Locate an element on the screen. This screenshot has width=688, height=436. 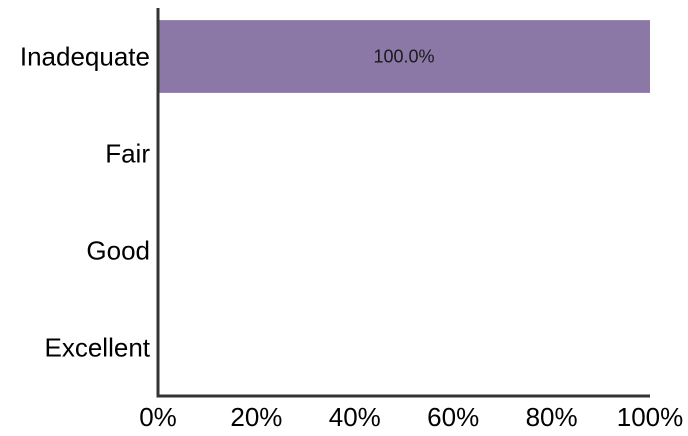
category-label-good: Good is located at coordinates (118, 251).